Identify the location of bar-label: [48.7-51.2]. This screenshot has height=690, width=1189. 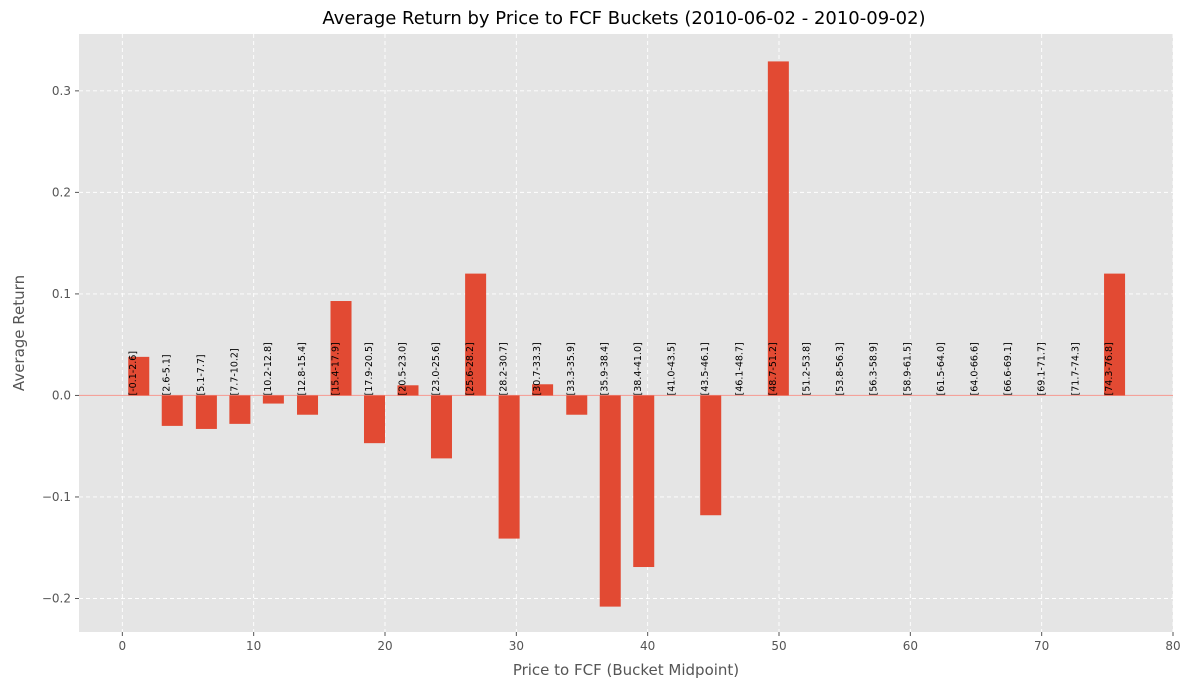
(773, 368).